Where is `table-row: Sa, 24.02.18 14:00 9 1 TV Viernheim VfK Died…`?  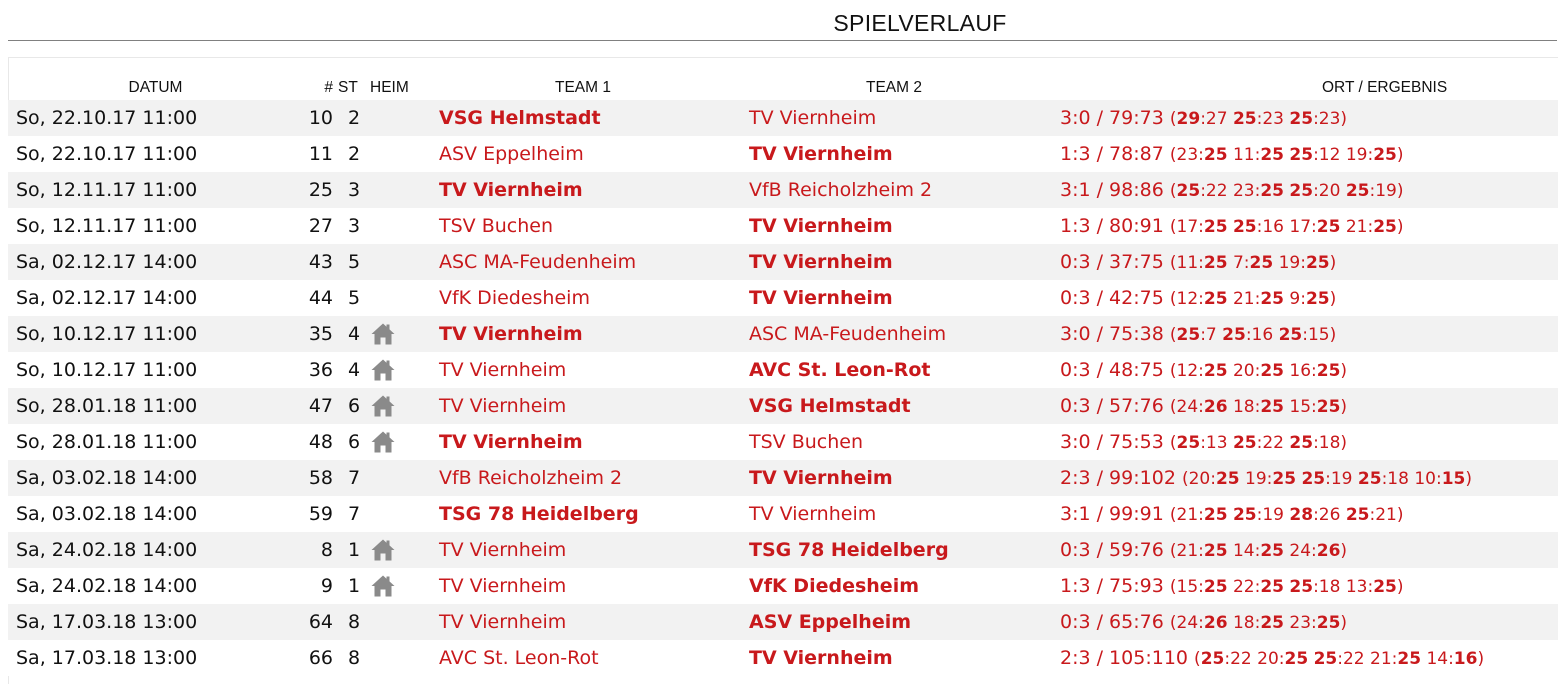
table-row: Sa, 24.02.18 14:00 9 1 TV Viernheim VfK Died… is located at coordinates (783, 586).